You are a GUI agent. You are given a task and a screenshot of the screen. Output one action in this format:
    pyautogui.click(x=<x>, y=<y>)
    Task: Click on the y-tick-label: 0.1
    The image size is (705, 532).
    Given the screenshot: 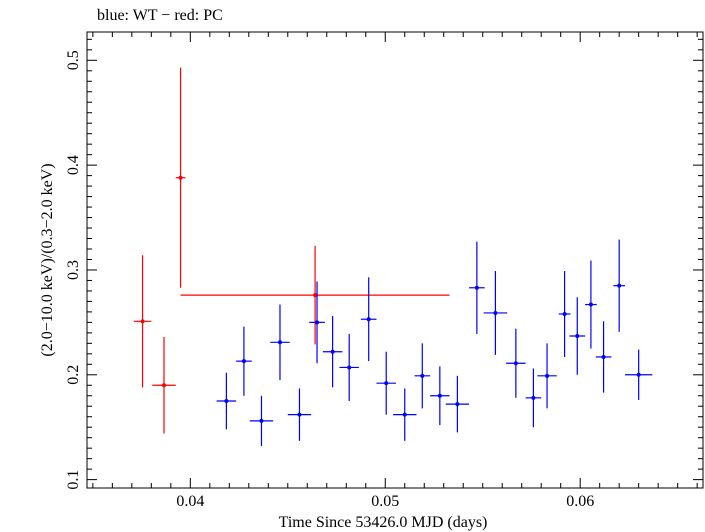 What is the action you would take?
    pyautogui.click(x=73, y=480)
    